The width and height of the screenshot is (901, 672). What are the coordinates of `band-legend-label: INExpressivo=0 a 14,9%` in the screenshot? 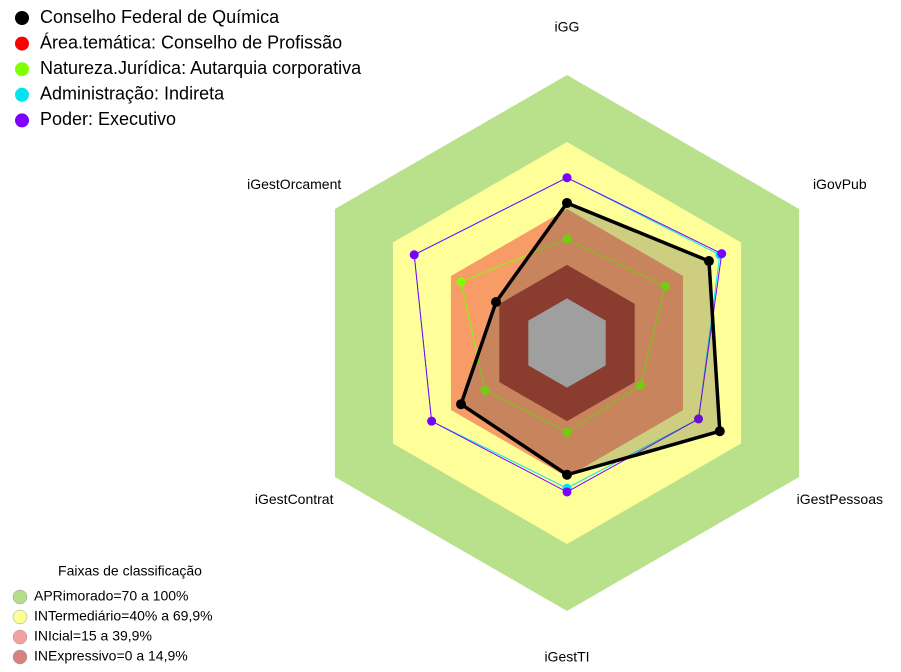 It's located at (111, 656).